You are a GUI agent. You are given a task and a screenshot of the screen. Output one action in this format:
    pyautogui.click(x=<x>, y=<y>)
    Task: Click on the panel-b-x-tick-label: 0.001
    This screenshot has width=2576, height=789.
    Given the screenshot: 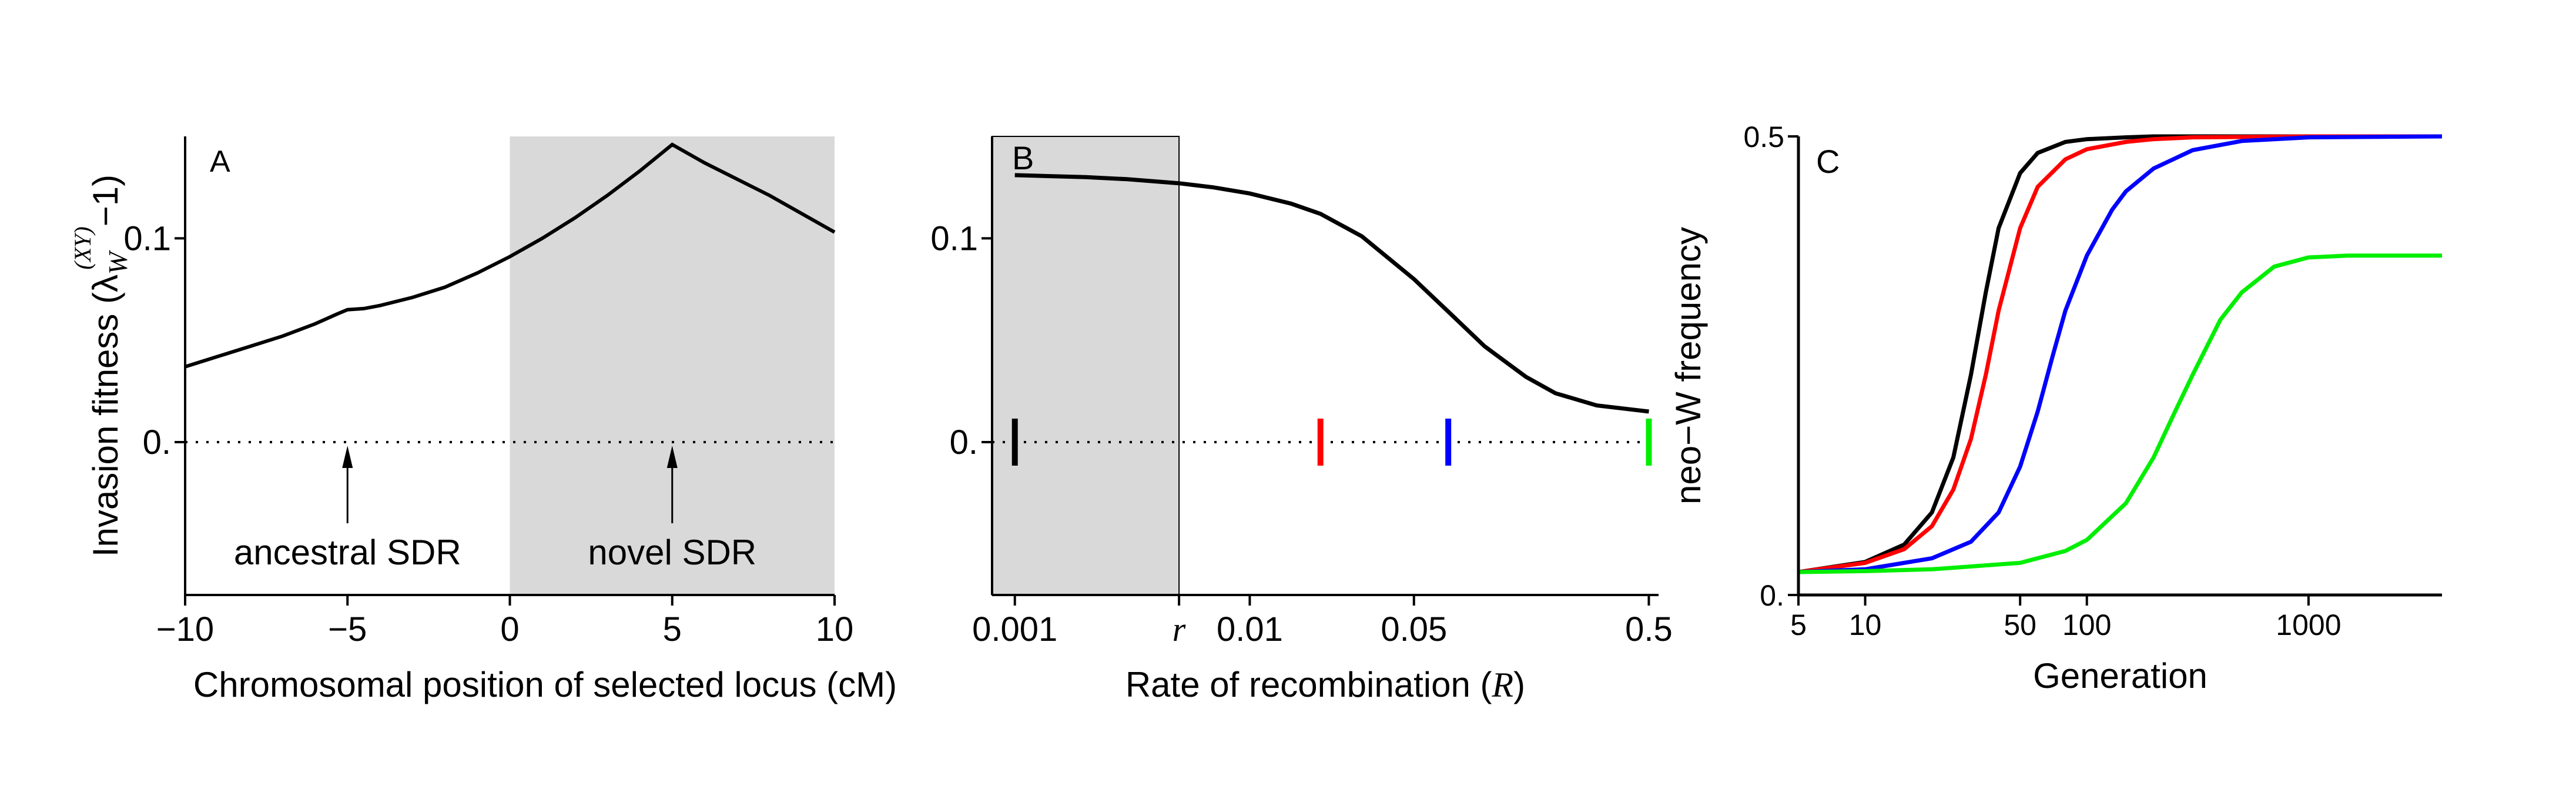 What is the action you would take?
    pyautogui.click(x=1014, y=629)
    